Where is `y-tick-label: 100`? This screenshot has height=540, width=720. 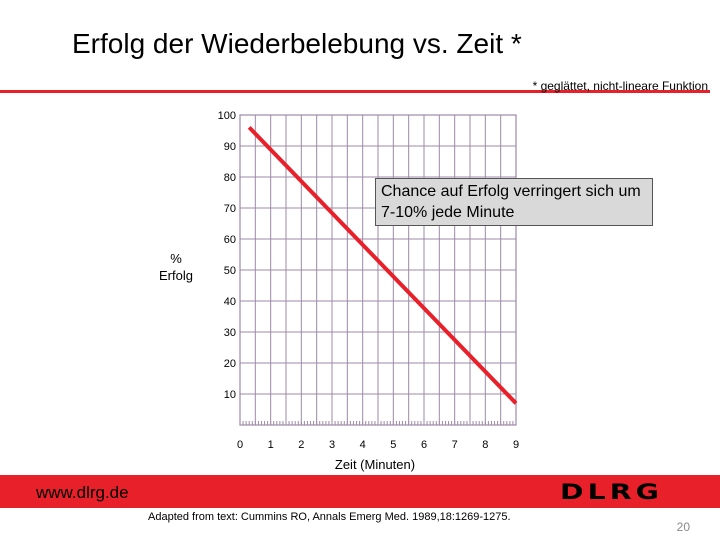
y-tick-label: 100 is located at coordinates (227, 116).